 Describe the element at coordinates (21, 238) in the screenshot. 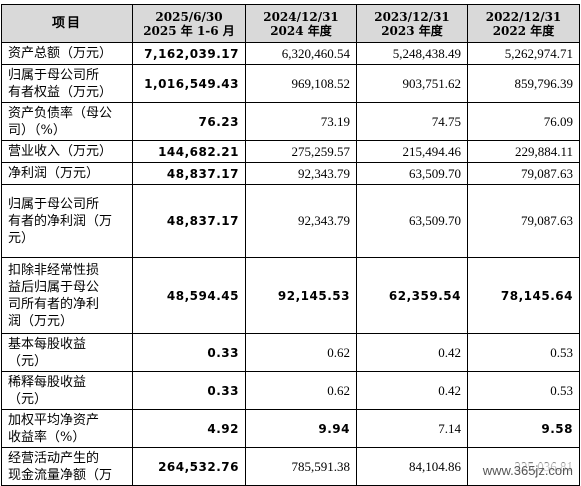

I see `row-label-line: 元）` at that location.